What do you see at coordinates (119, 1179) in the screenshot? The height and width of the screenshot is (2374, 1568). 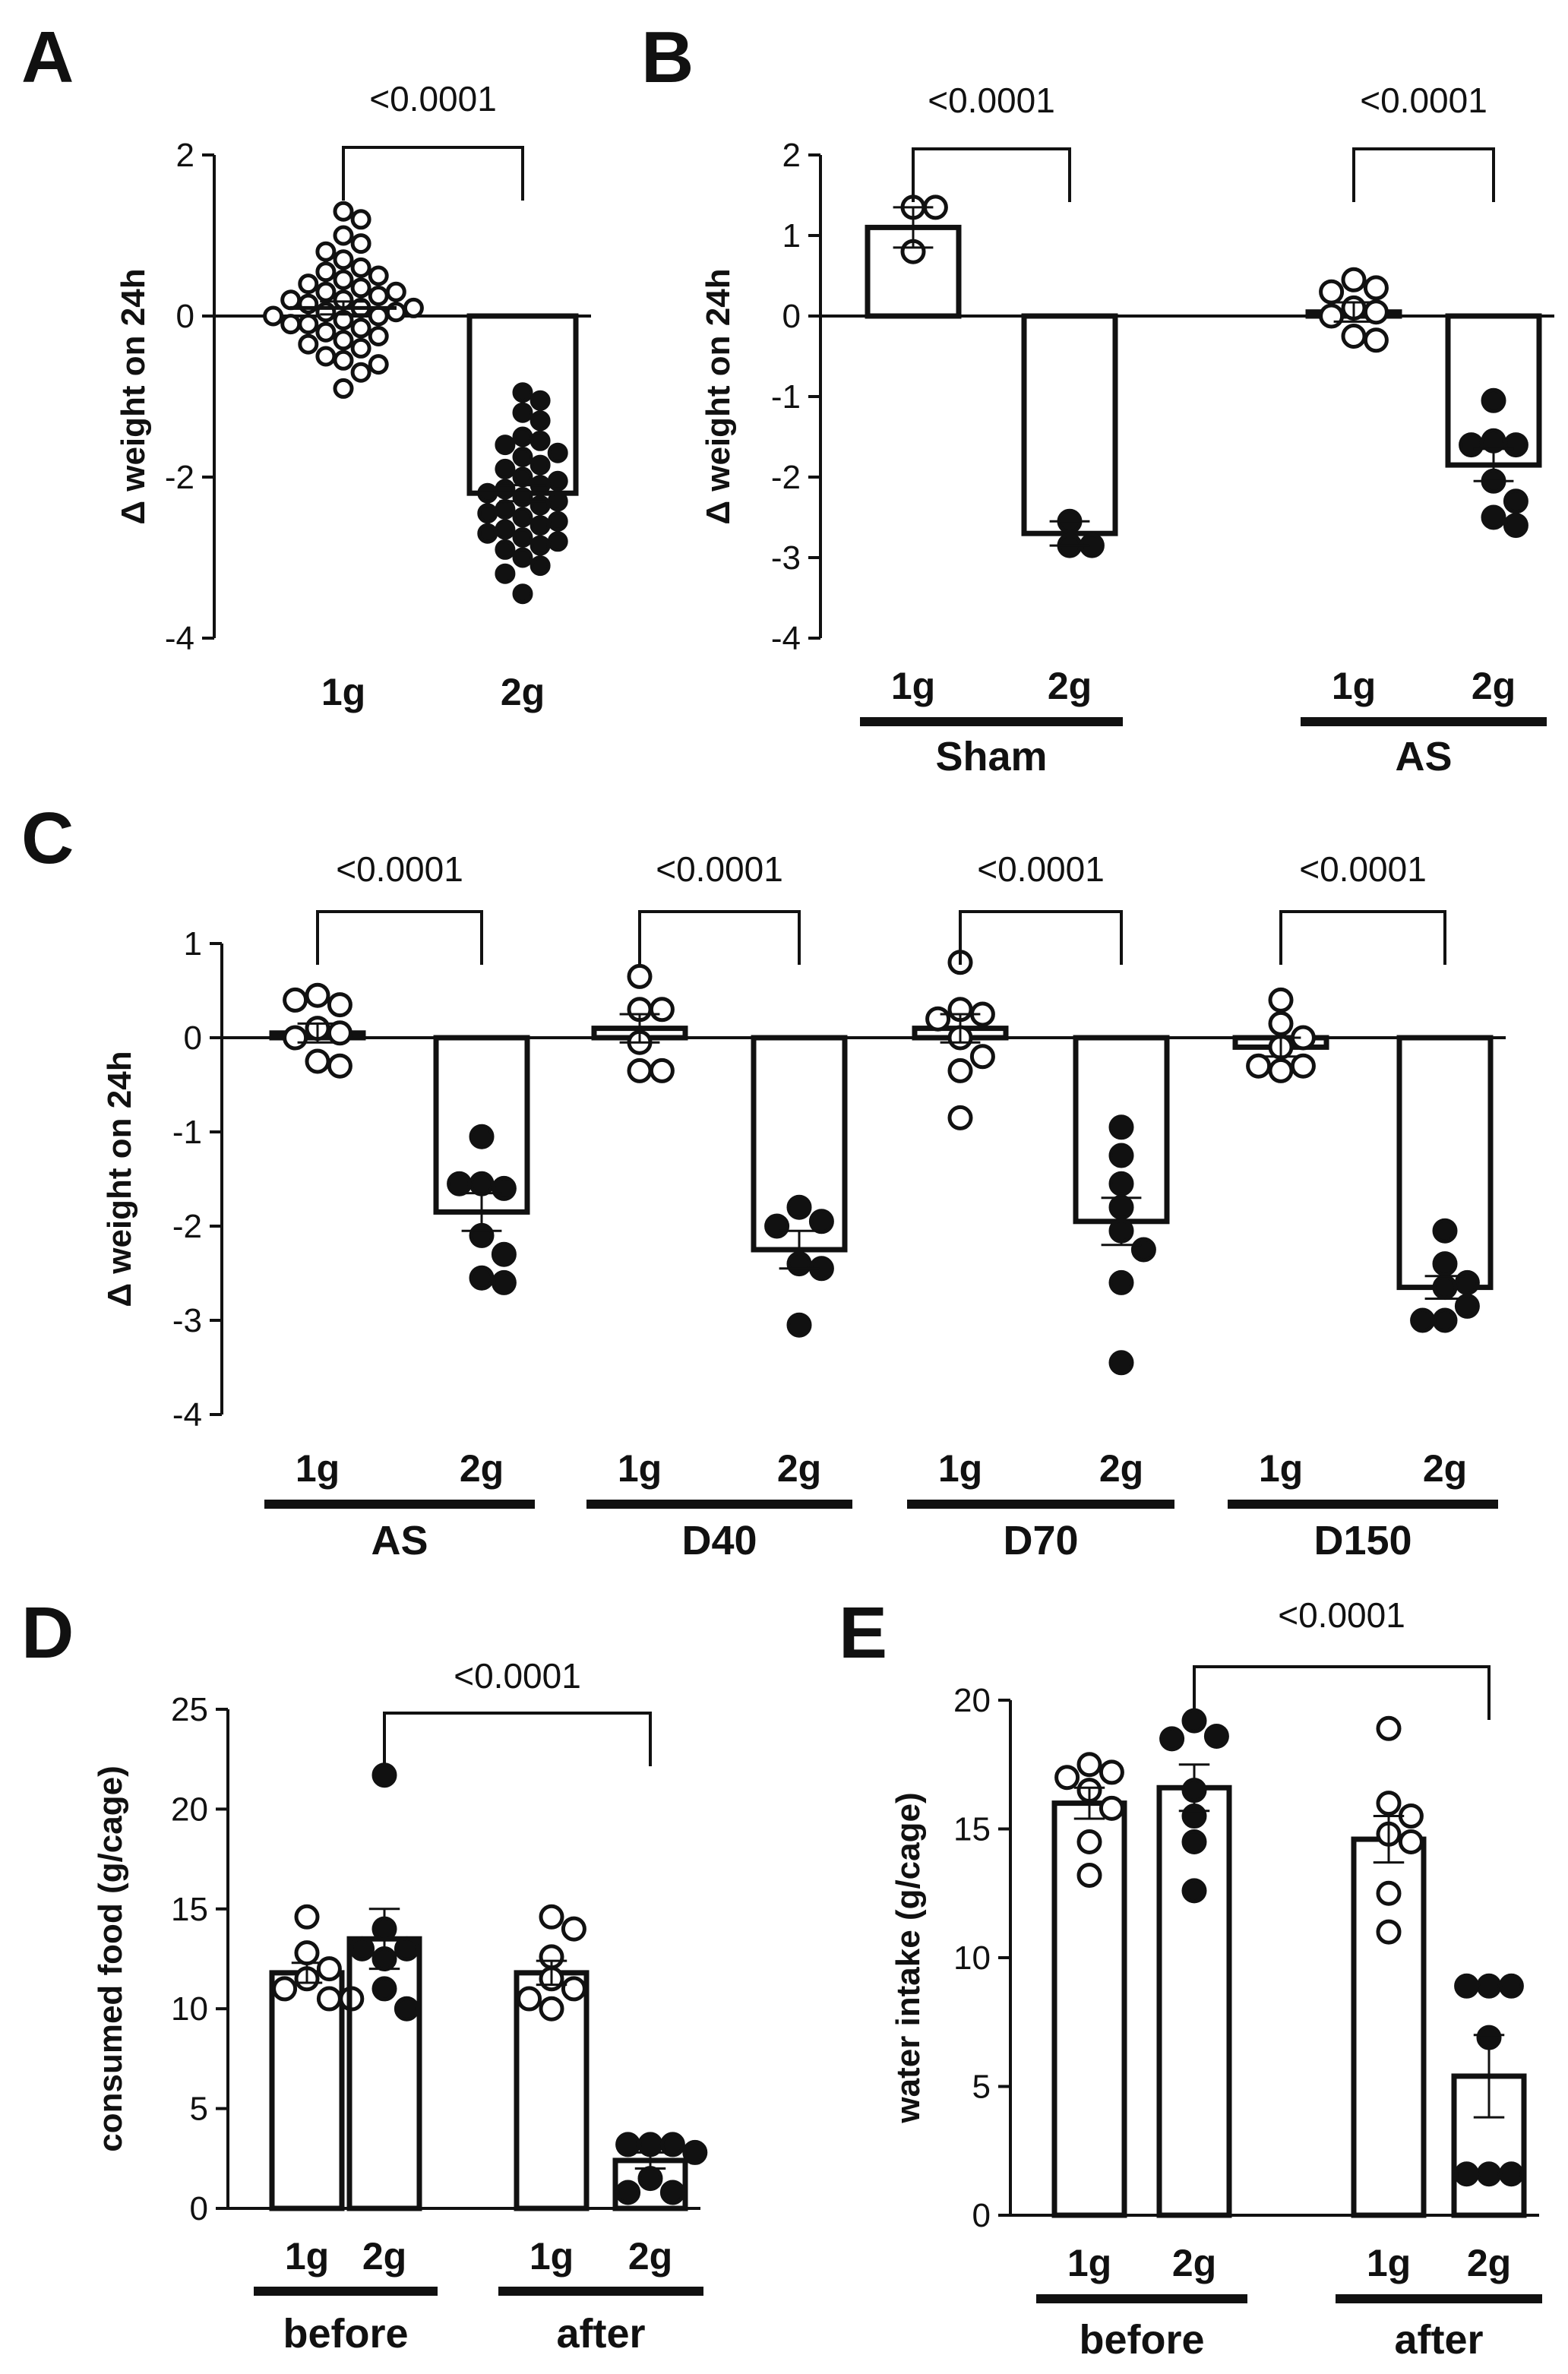 I see `y-axis-label: Δ weight on 24h` at bounding box center [119, 1179].